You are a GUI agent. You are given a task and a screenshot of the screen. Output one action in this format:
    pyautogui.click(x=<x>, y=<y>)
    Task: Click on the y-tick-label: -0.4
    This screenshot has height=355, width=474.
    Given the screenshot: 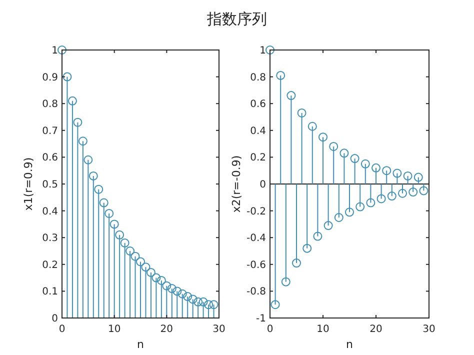 What is the action you would take?
    pyautogui.click(x=256, y=238)
    